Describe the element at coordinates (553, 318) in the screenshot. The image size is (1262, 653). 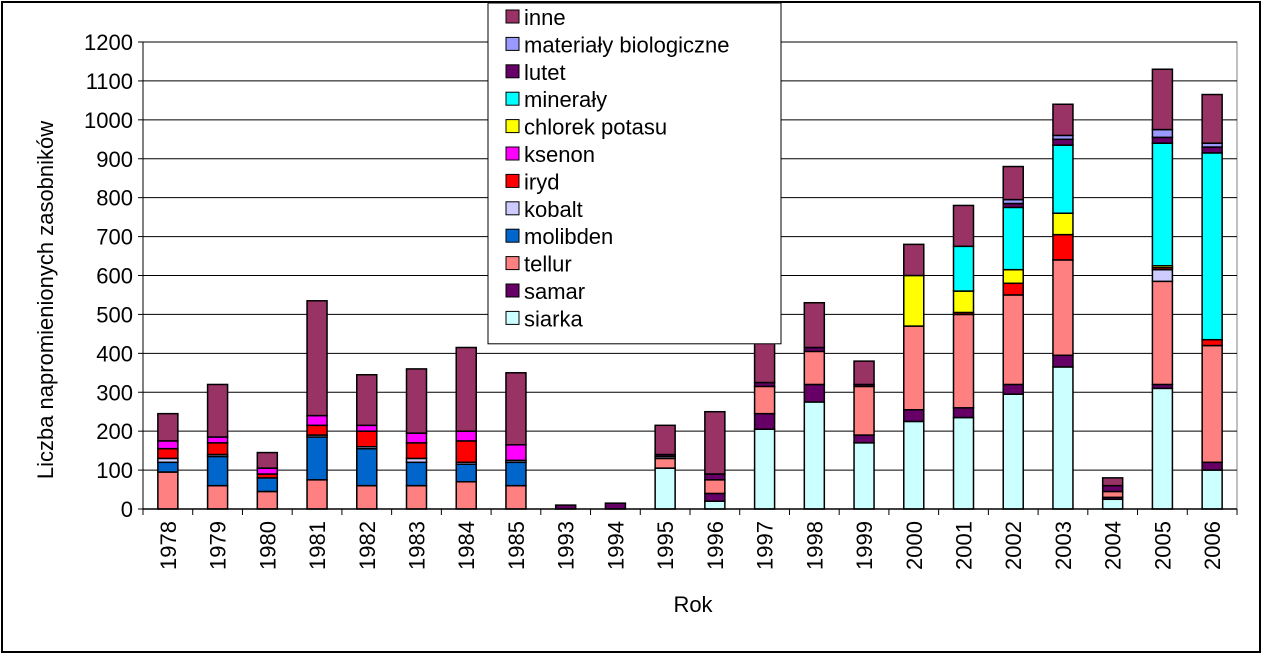
I see `legend-label: siarka` at that location.